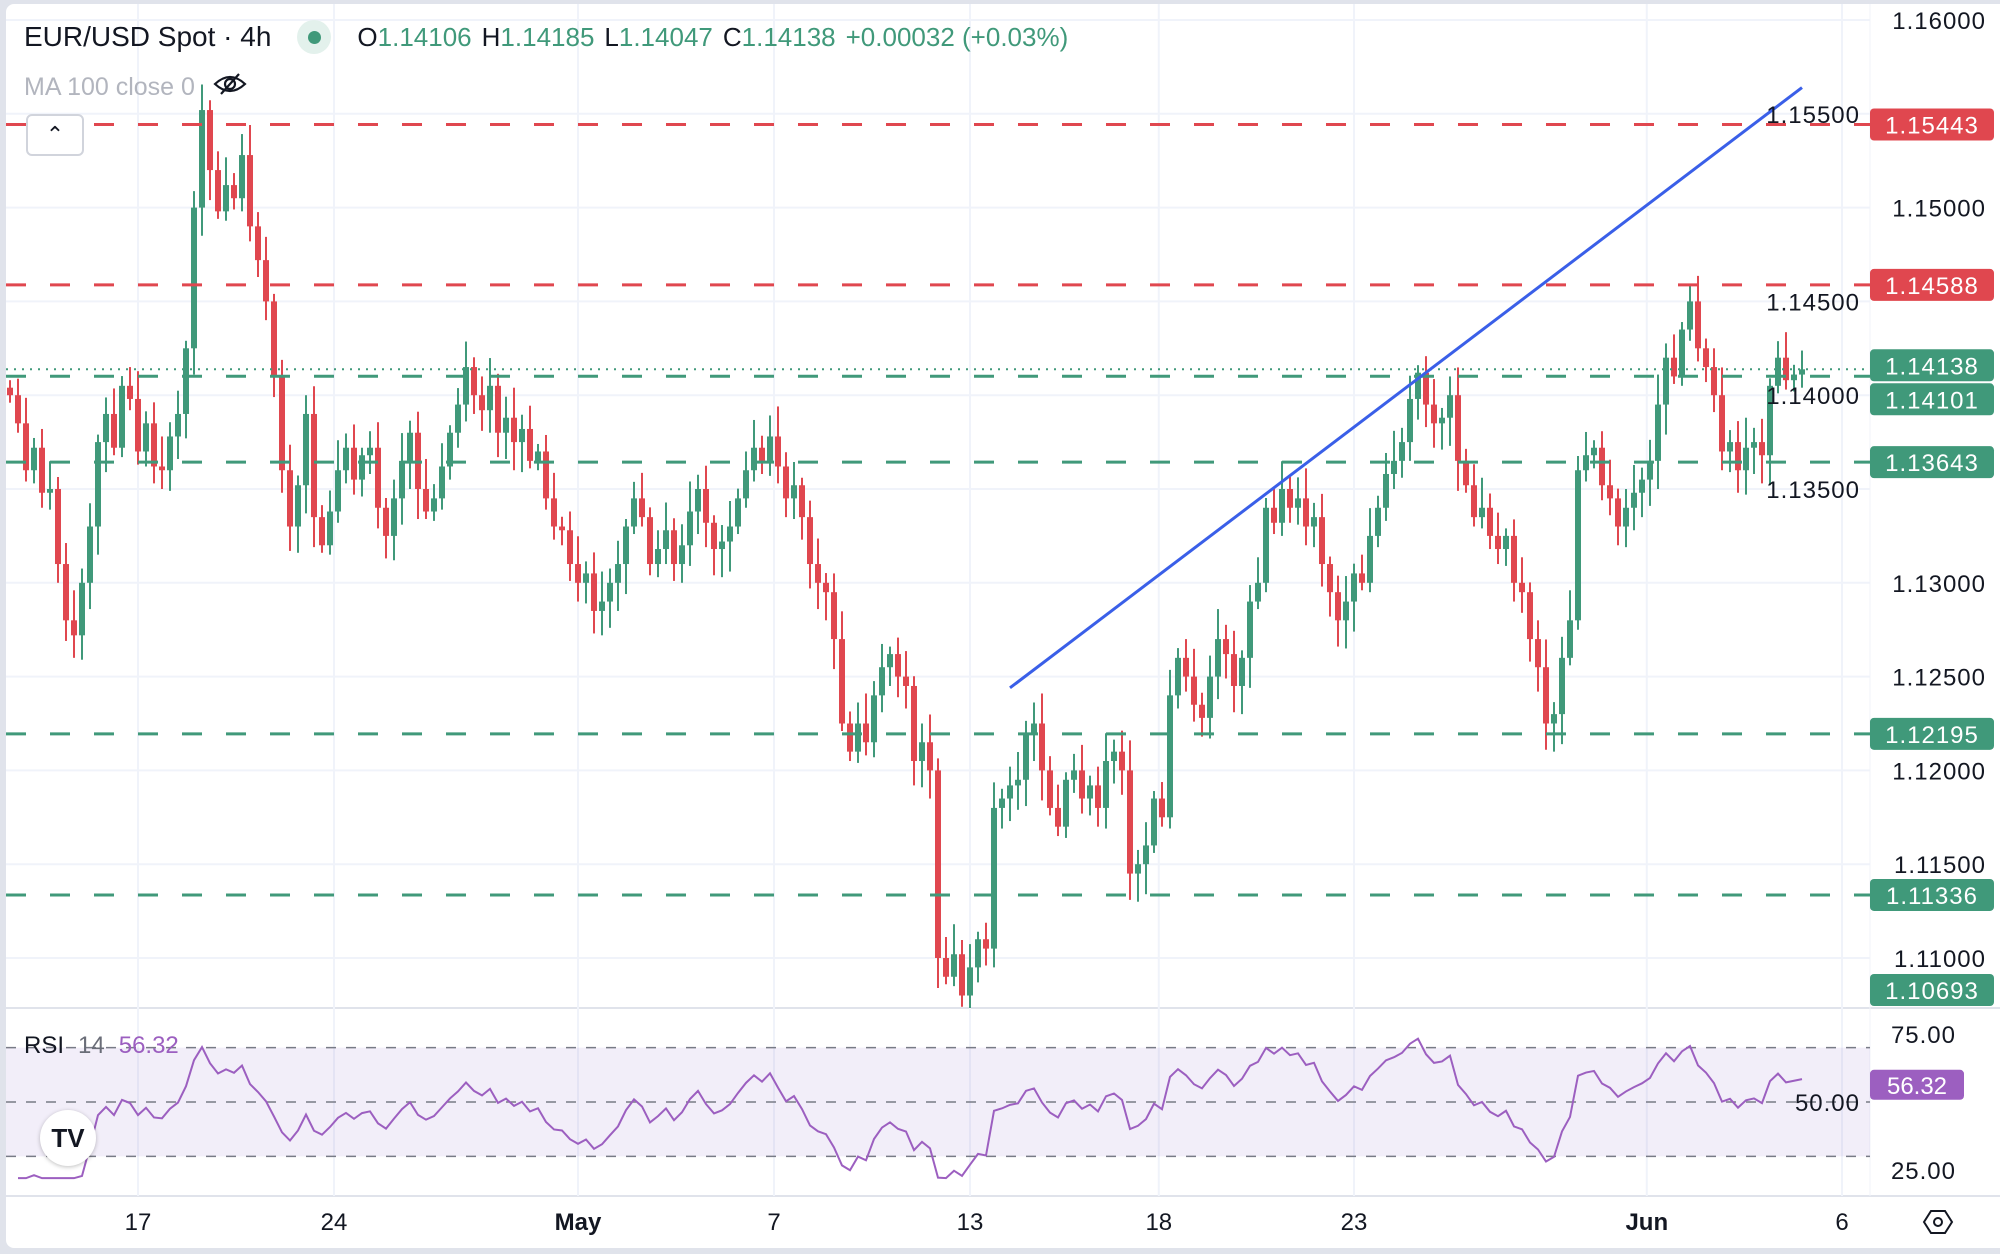 The height and width of the screenshot is (1254, 2000). I want to click on rsi-legend: RSI 14 56.32, so click(101, 1046).